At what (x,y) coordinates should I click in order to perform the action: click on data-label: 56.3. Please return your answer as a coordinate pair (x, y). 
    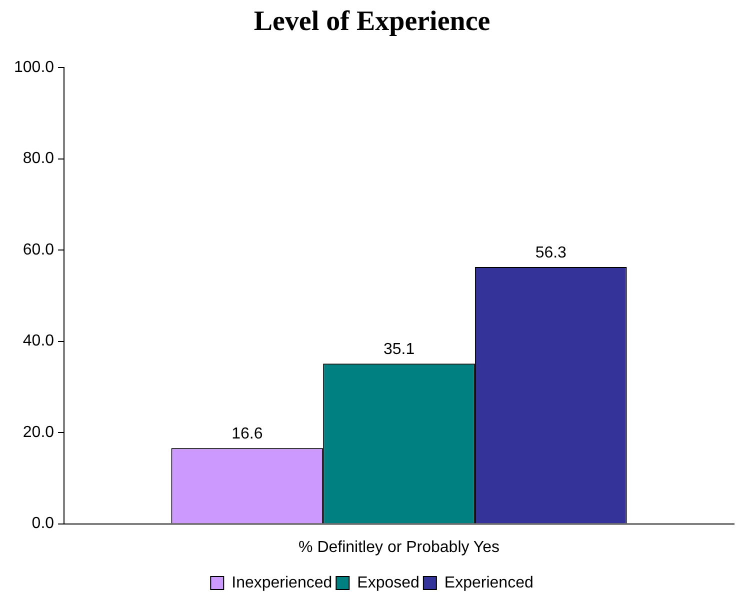
    Looking at the image, I should click on (551, 253).